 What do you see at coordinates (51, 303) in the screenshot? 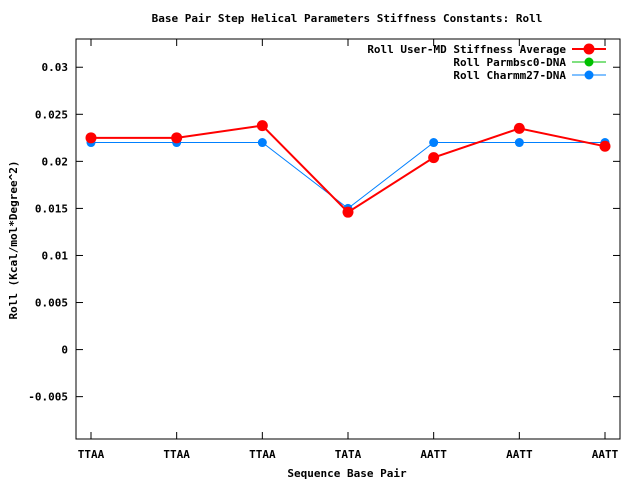
I see `y-tick-label: 0.005` at bounding box center [51, 303].